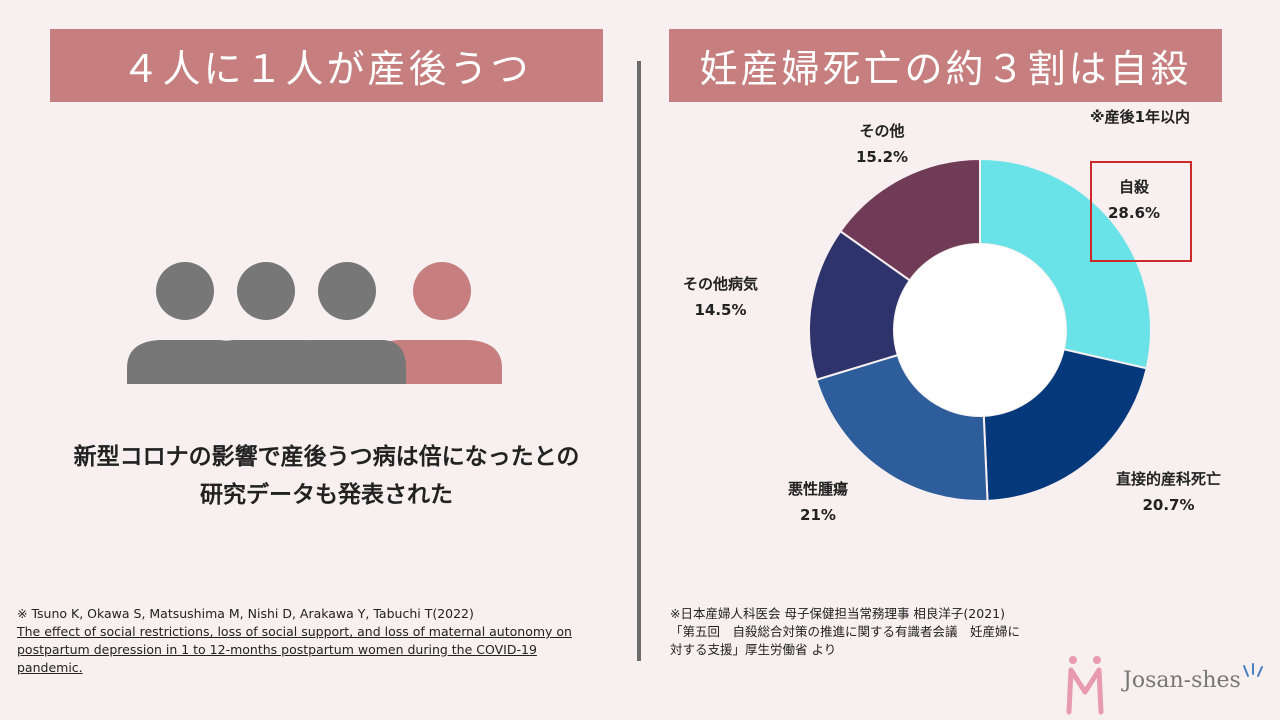 The image size is (1280, 720). Describe the element at coordinates (1134, 200) in the screenshot. I see `label-suicide: 自殺 28.6%` at that location.